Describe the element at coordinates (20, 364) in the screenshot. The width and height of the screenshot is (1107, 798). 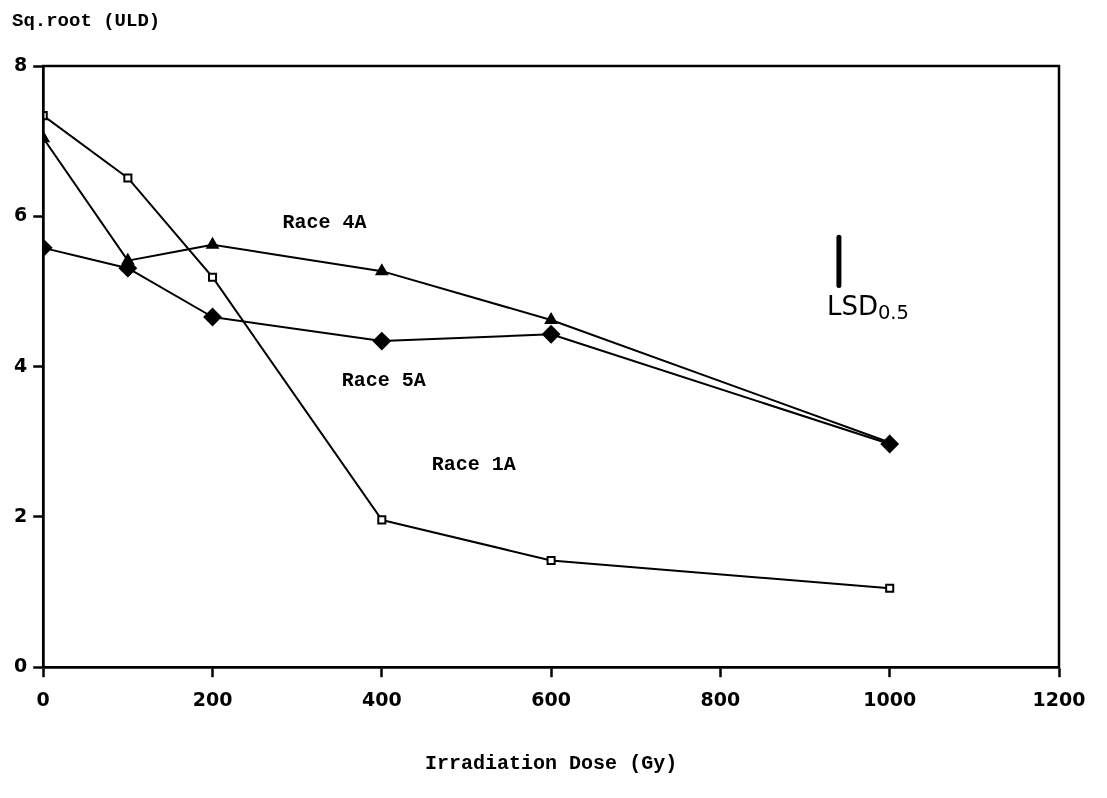
I see `y-tick-label: 4` at that location.